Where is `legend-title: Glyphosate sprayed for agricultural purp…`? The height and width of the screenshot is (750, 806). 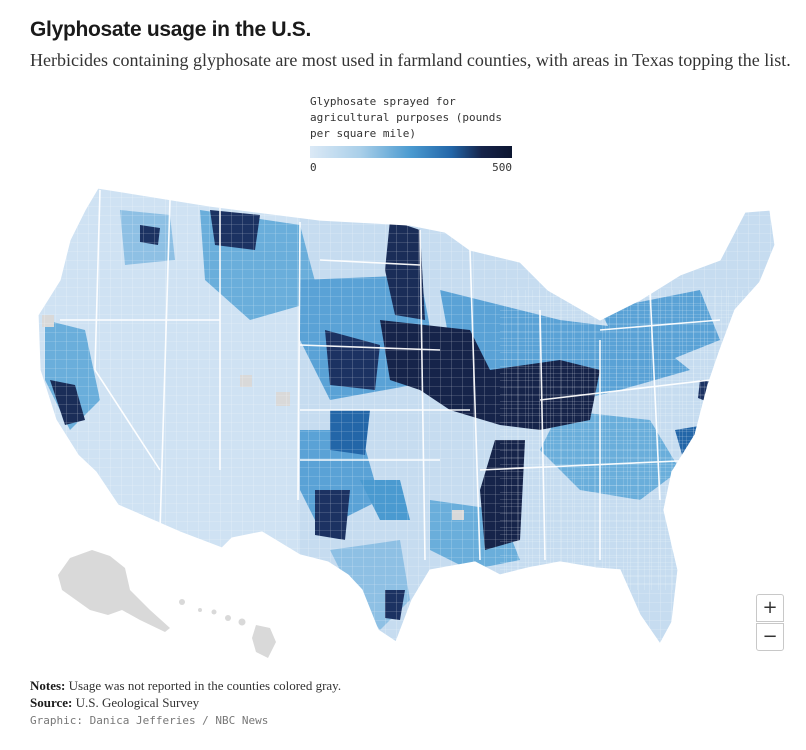 legend-title: Glyphosate sprayed for agricultural purp… is located at coordinates (406, 117).